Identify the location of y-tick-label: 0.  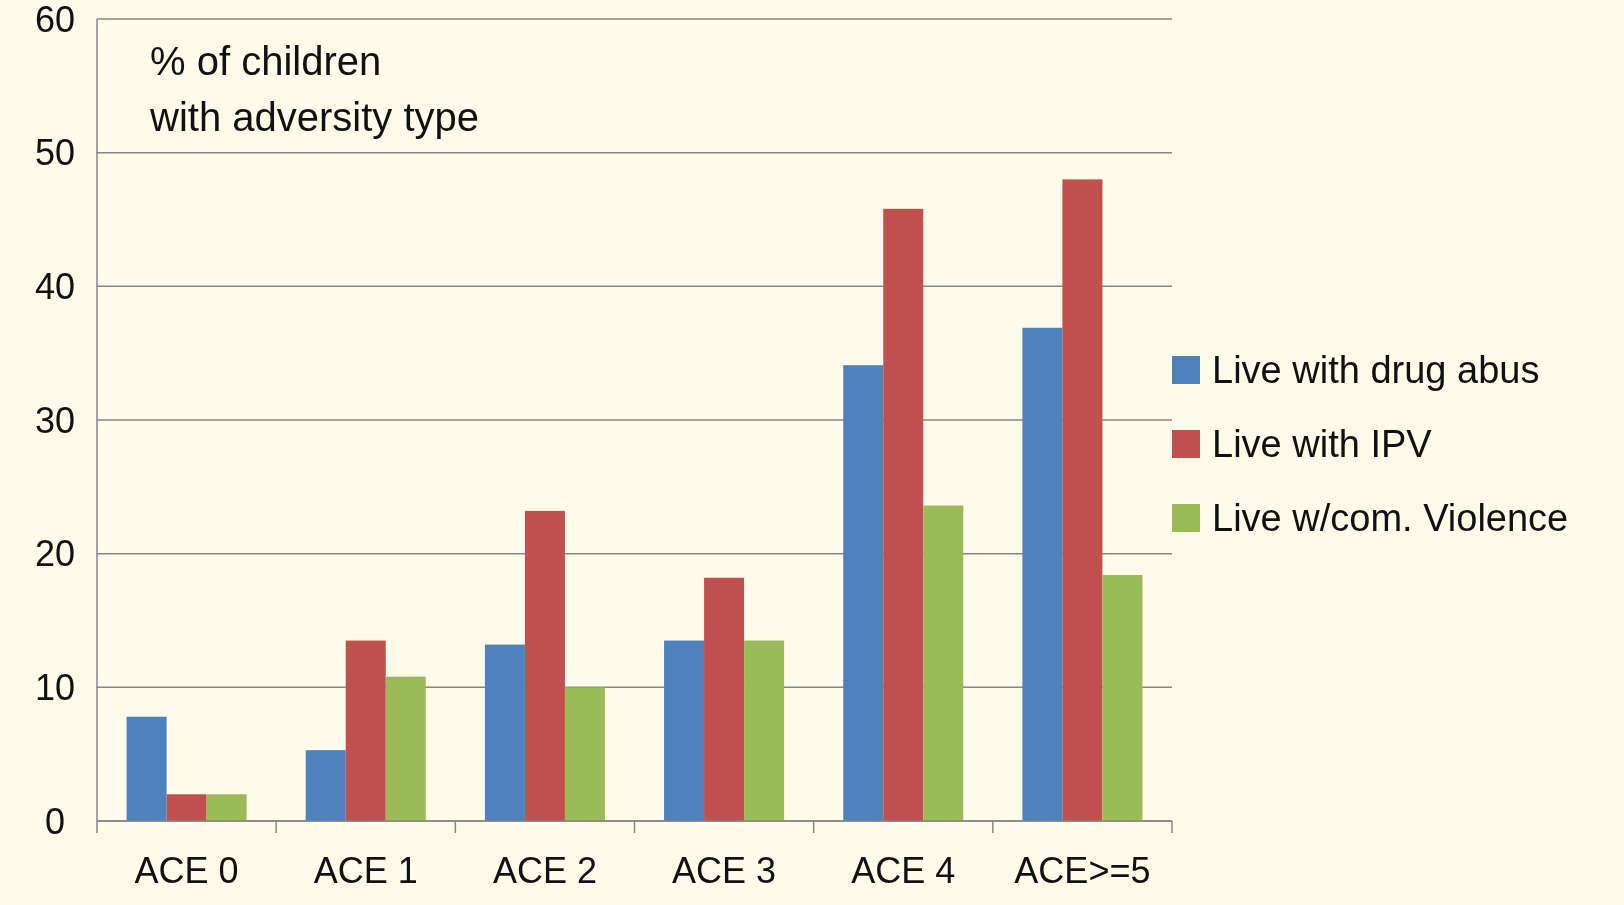
(55, 821).